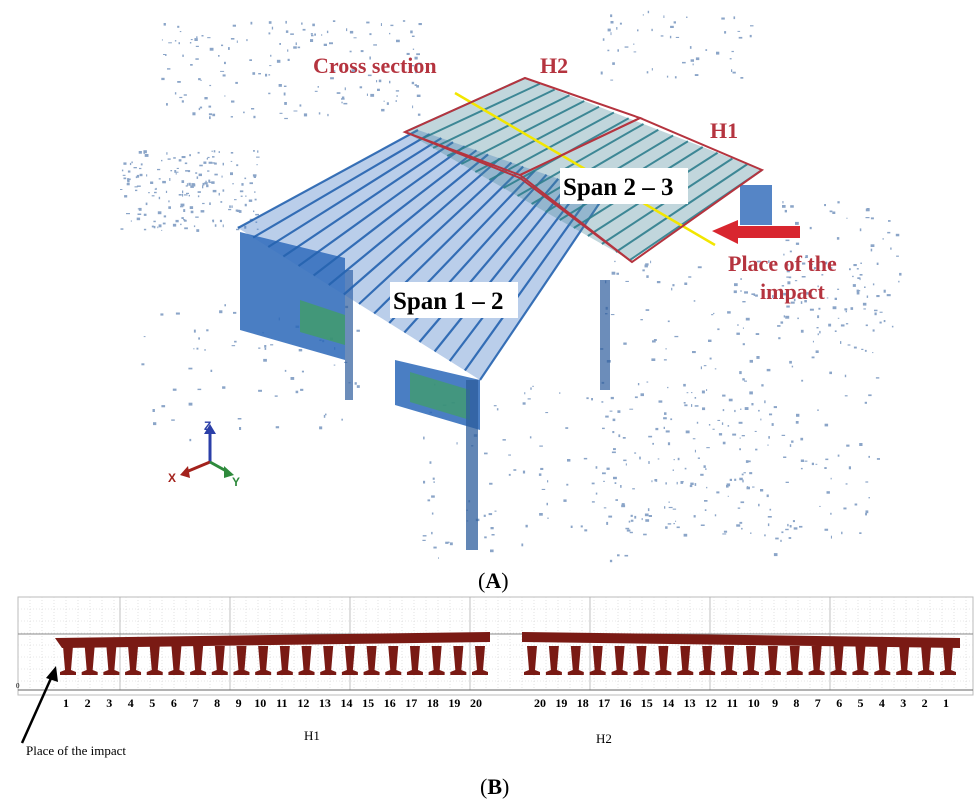 This screenshot has height=807, width=975. What do you see at coordinates (946, 703) in the screenshot?
I see `girder-number: 1` at bounding box center [946, 703].